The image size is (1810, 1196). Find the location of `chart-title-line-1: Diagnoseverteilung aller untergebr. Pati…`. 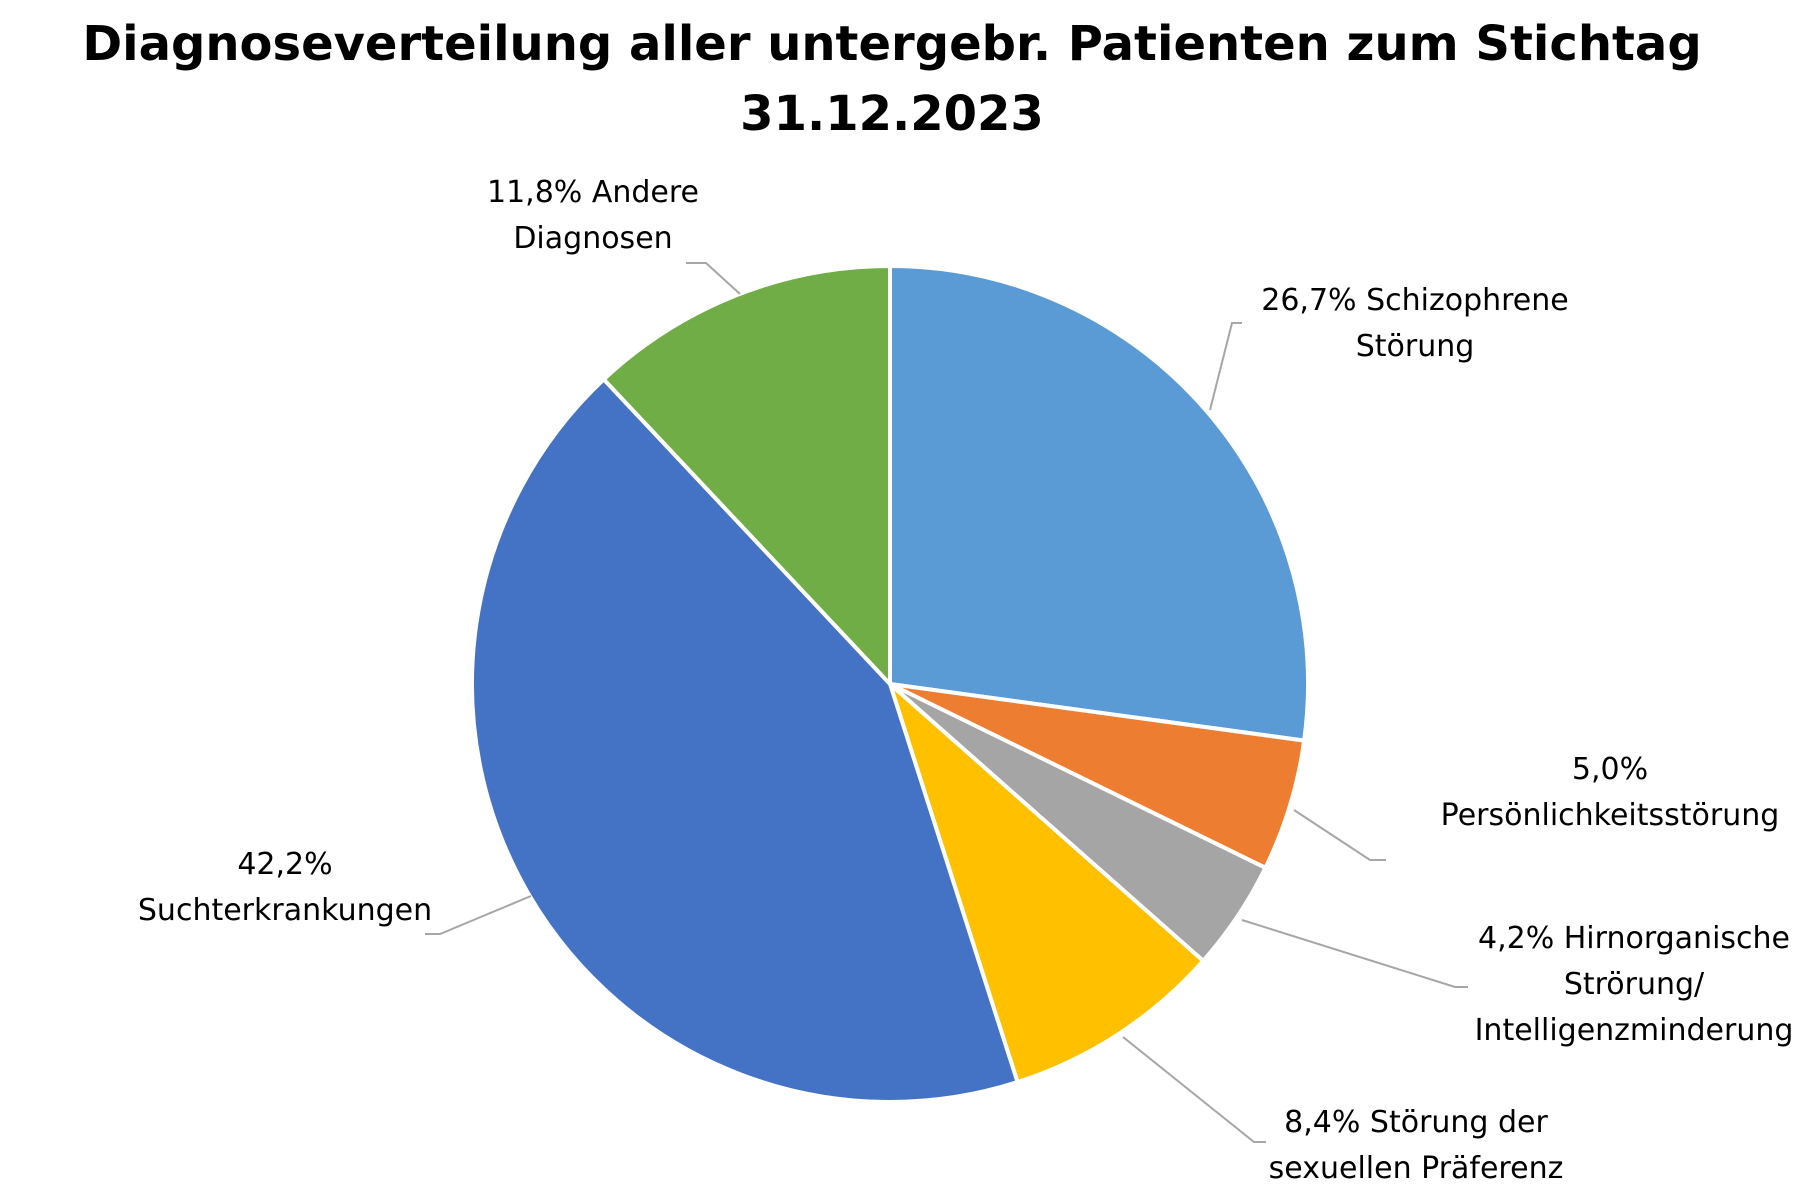

chart-title-line-1: Diagnoseverteilung aller untergebr. Pati… is located at coordinates (891, 44).